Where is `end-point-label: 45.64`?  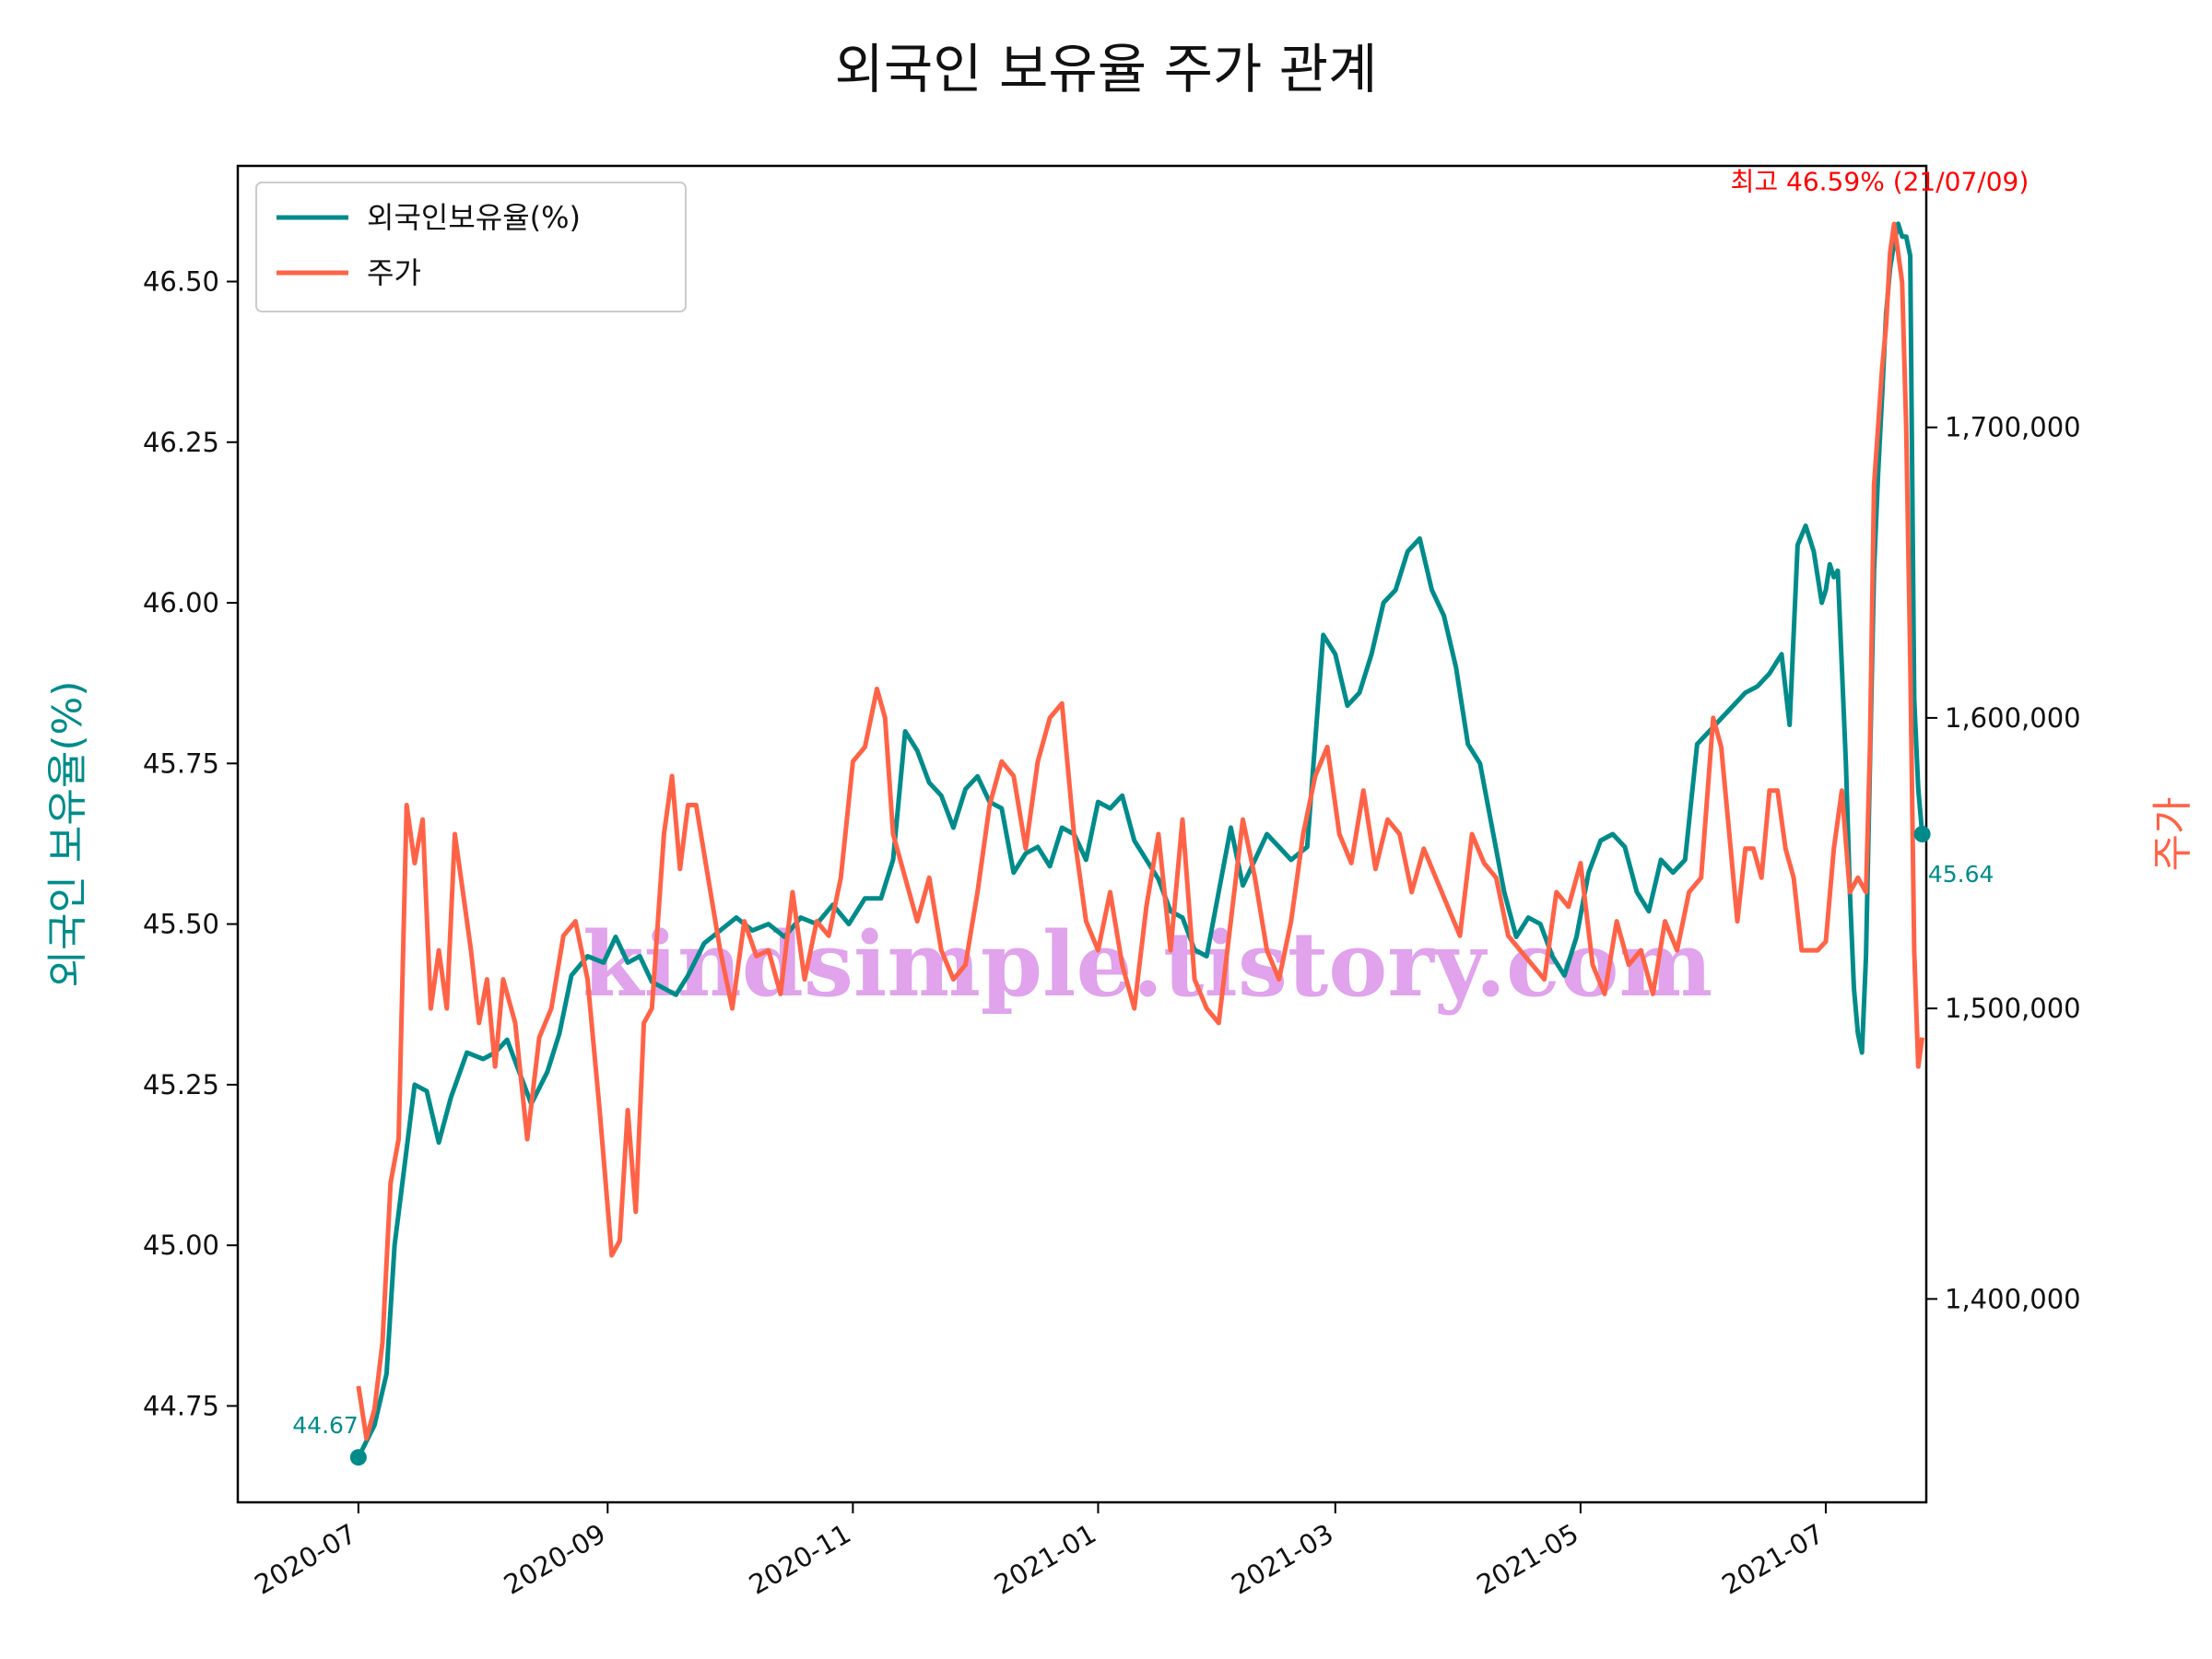
end-point-label: 45.64 is located at coordinates (1961, 874).